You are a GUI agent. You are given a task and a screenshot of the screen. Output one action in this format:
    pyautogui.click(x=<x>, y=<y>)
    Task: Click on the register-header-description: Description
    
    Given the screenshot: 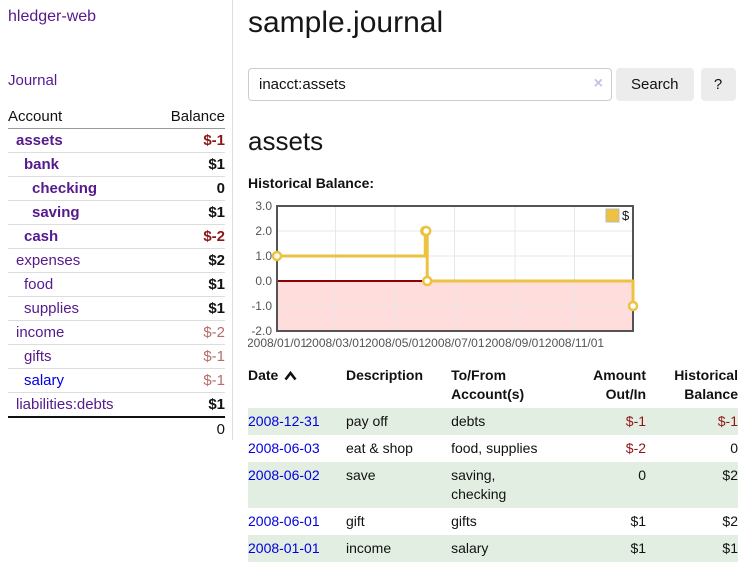 What is the action you would take?
    pyautogui.click(x=385, y=375)
    